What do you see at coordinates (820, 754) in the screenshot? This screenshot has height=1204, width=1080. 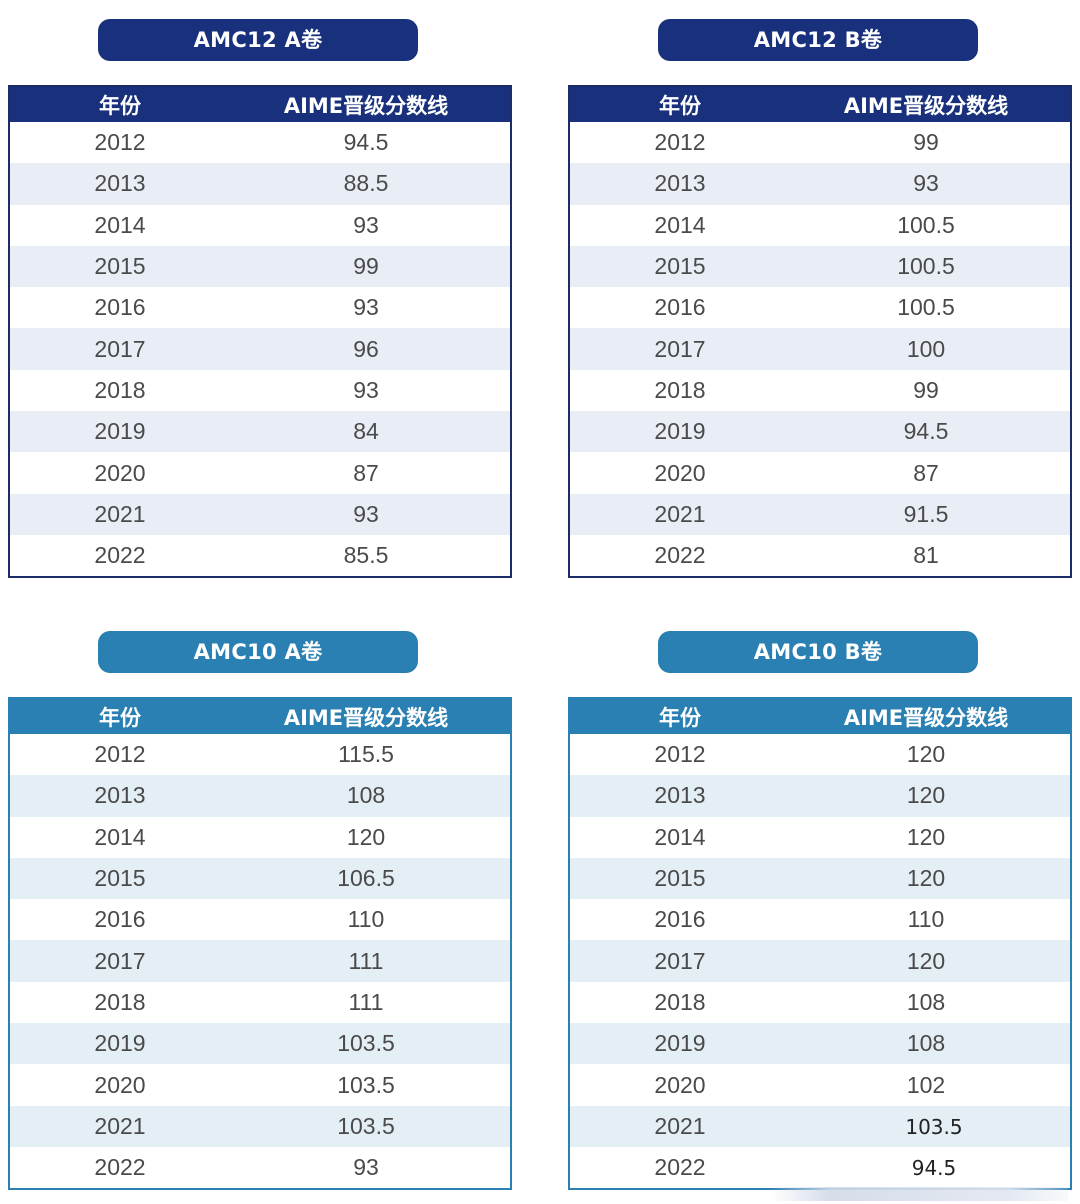 I see `table-row: 2012 120` at bounding box center [820, 754].